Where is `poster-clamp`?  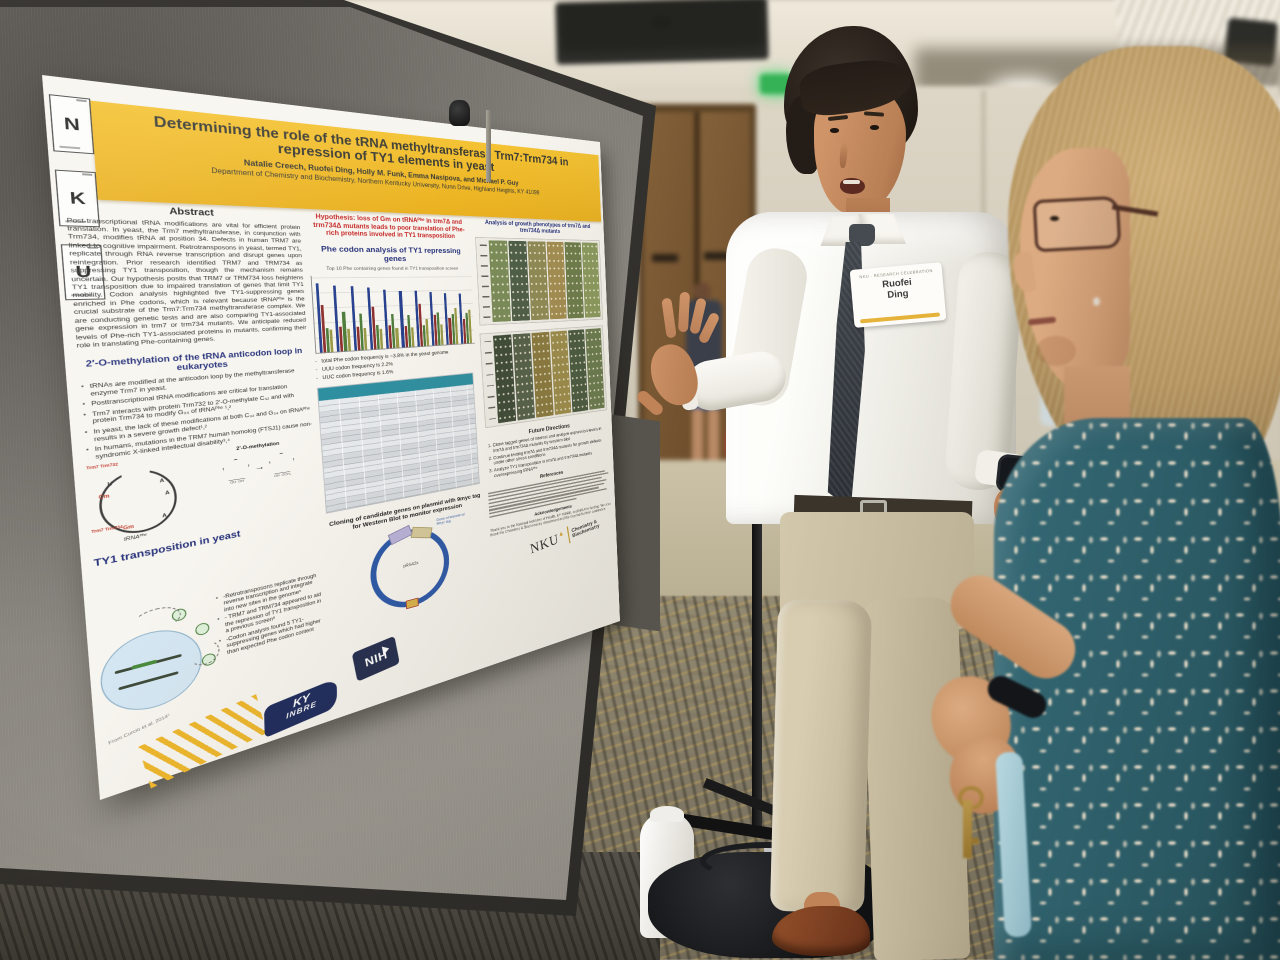 poster-clamp is located at coordinates (459, 113).